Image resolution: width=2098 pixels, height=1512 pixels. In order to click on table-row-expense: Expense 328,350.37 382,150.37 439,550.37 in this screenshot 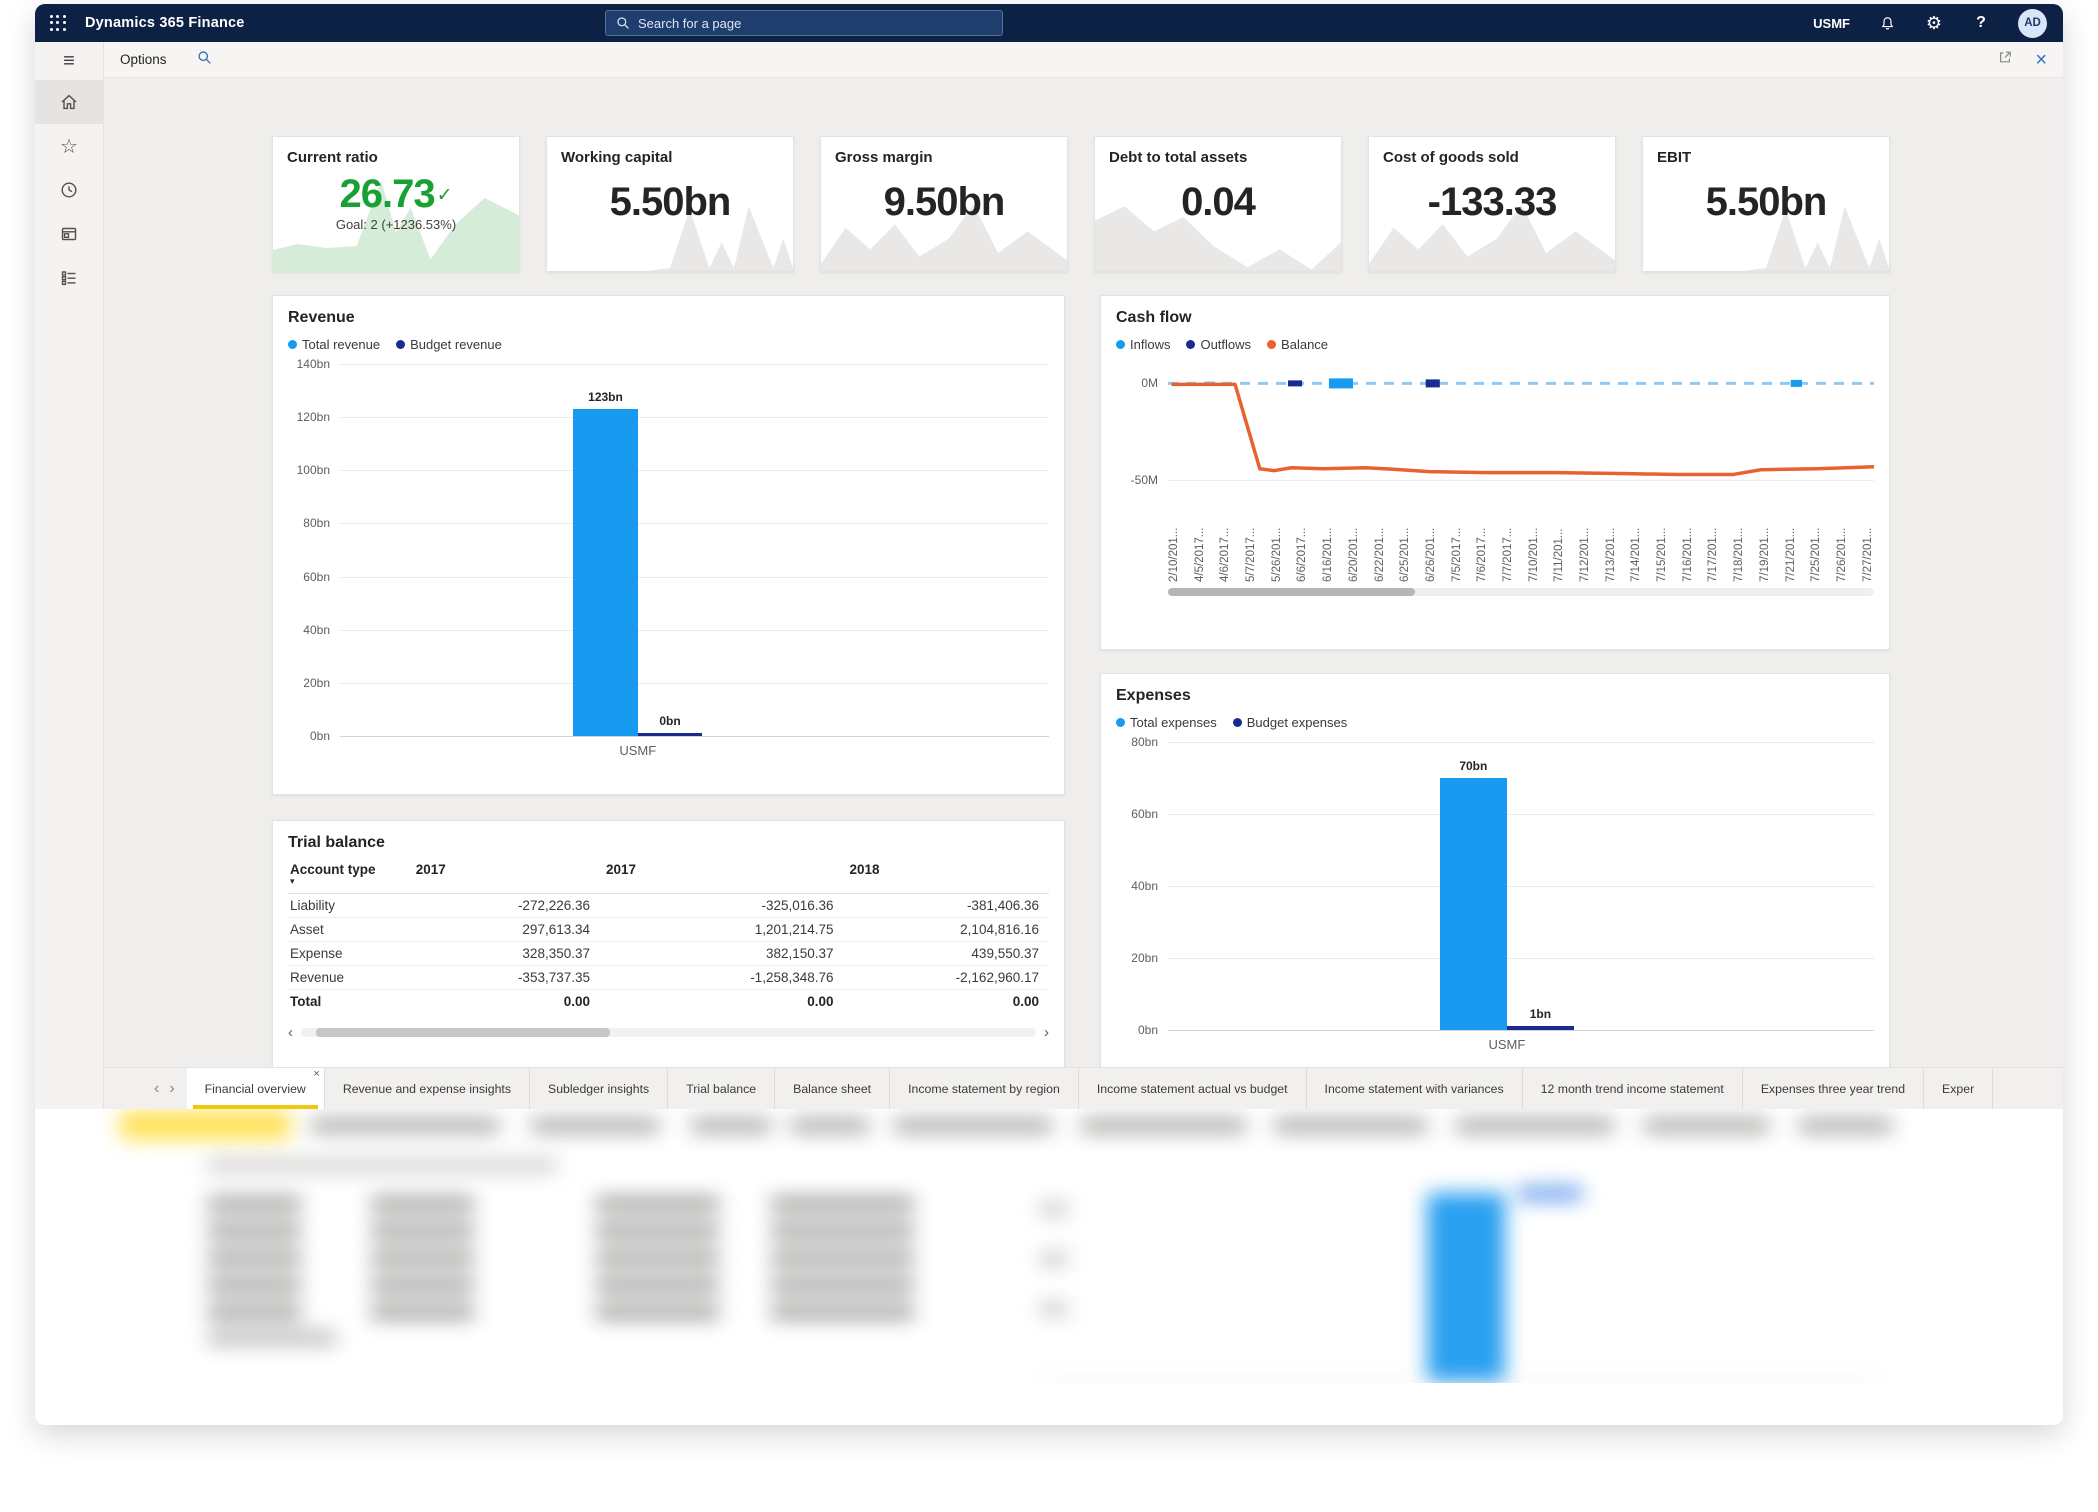, I will do `click(668, 953)`.